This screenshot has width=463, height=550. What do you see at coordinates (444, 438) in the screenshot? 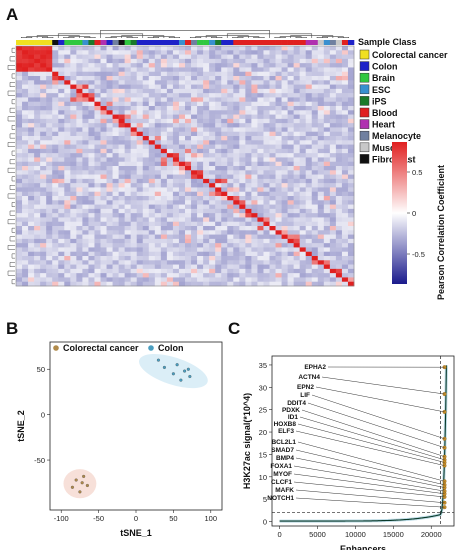
I see `gene-point` at bounding box center [444, 438].